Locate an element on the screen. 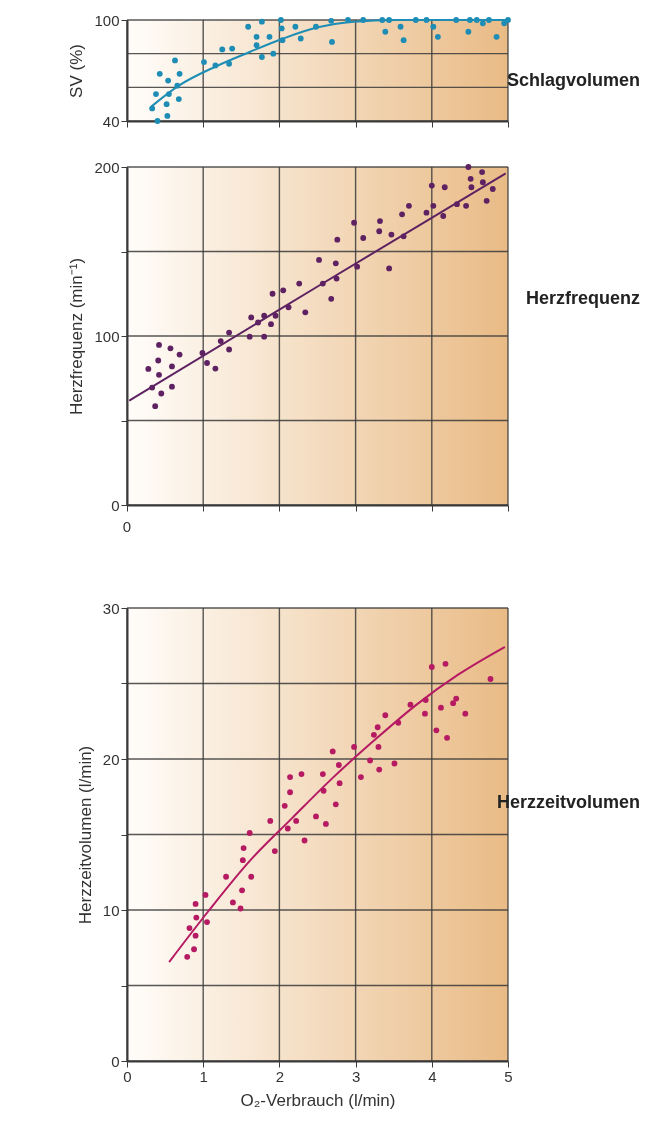 This screenshot has height=1124, width=663. y-axis-title: Herzzeitvolumen (l/min) is located at coordinates (85, 835).